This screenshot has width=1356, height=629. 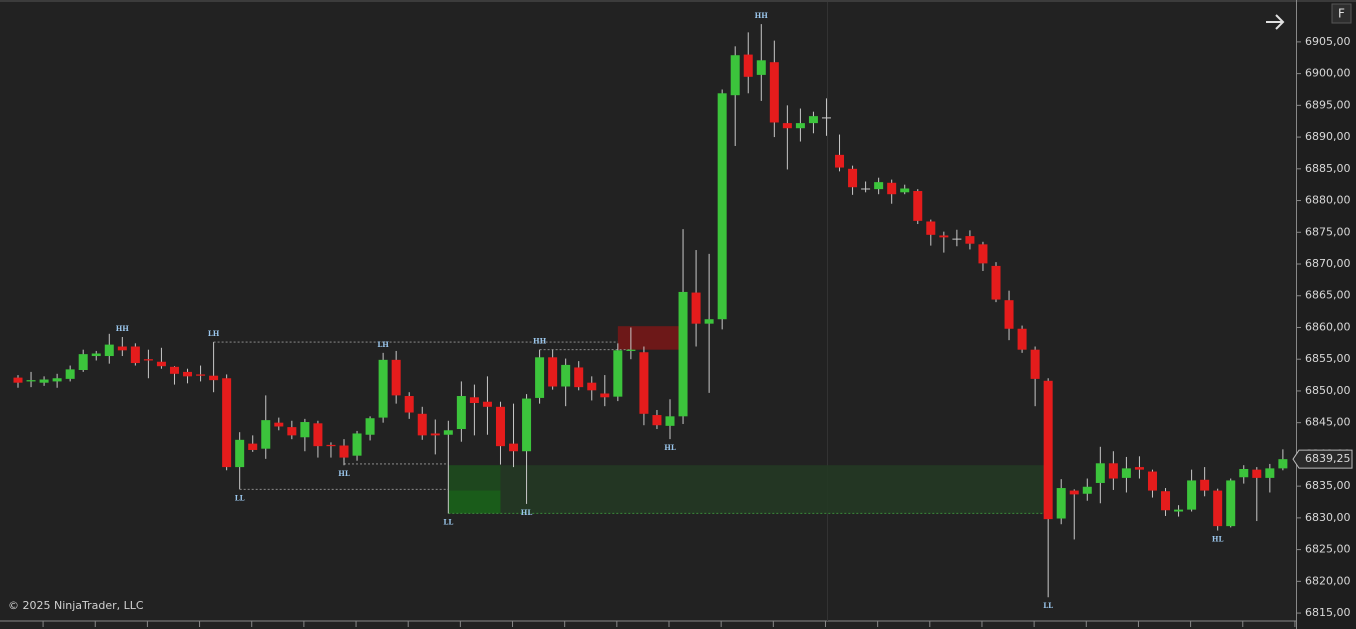 I want to click on y-tick-label: 6875,00, so click(x=1328, y=231).